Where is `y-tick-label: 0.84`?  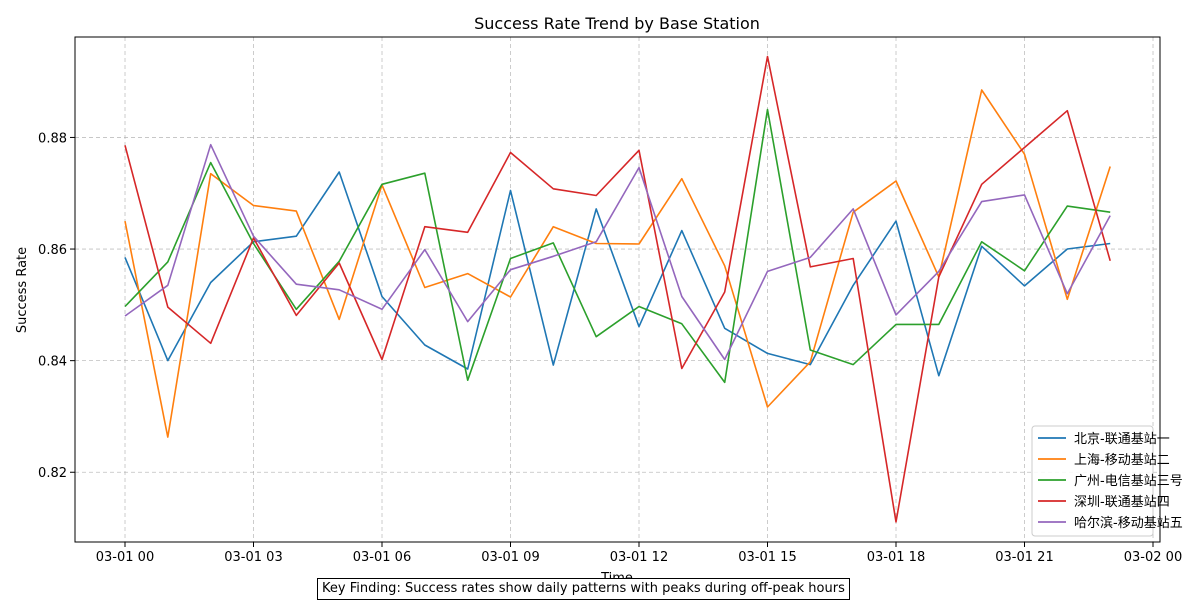
y-tick-label: 0.84 is located at coordinates (52, 362).